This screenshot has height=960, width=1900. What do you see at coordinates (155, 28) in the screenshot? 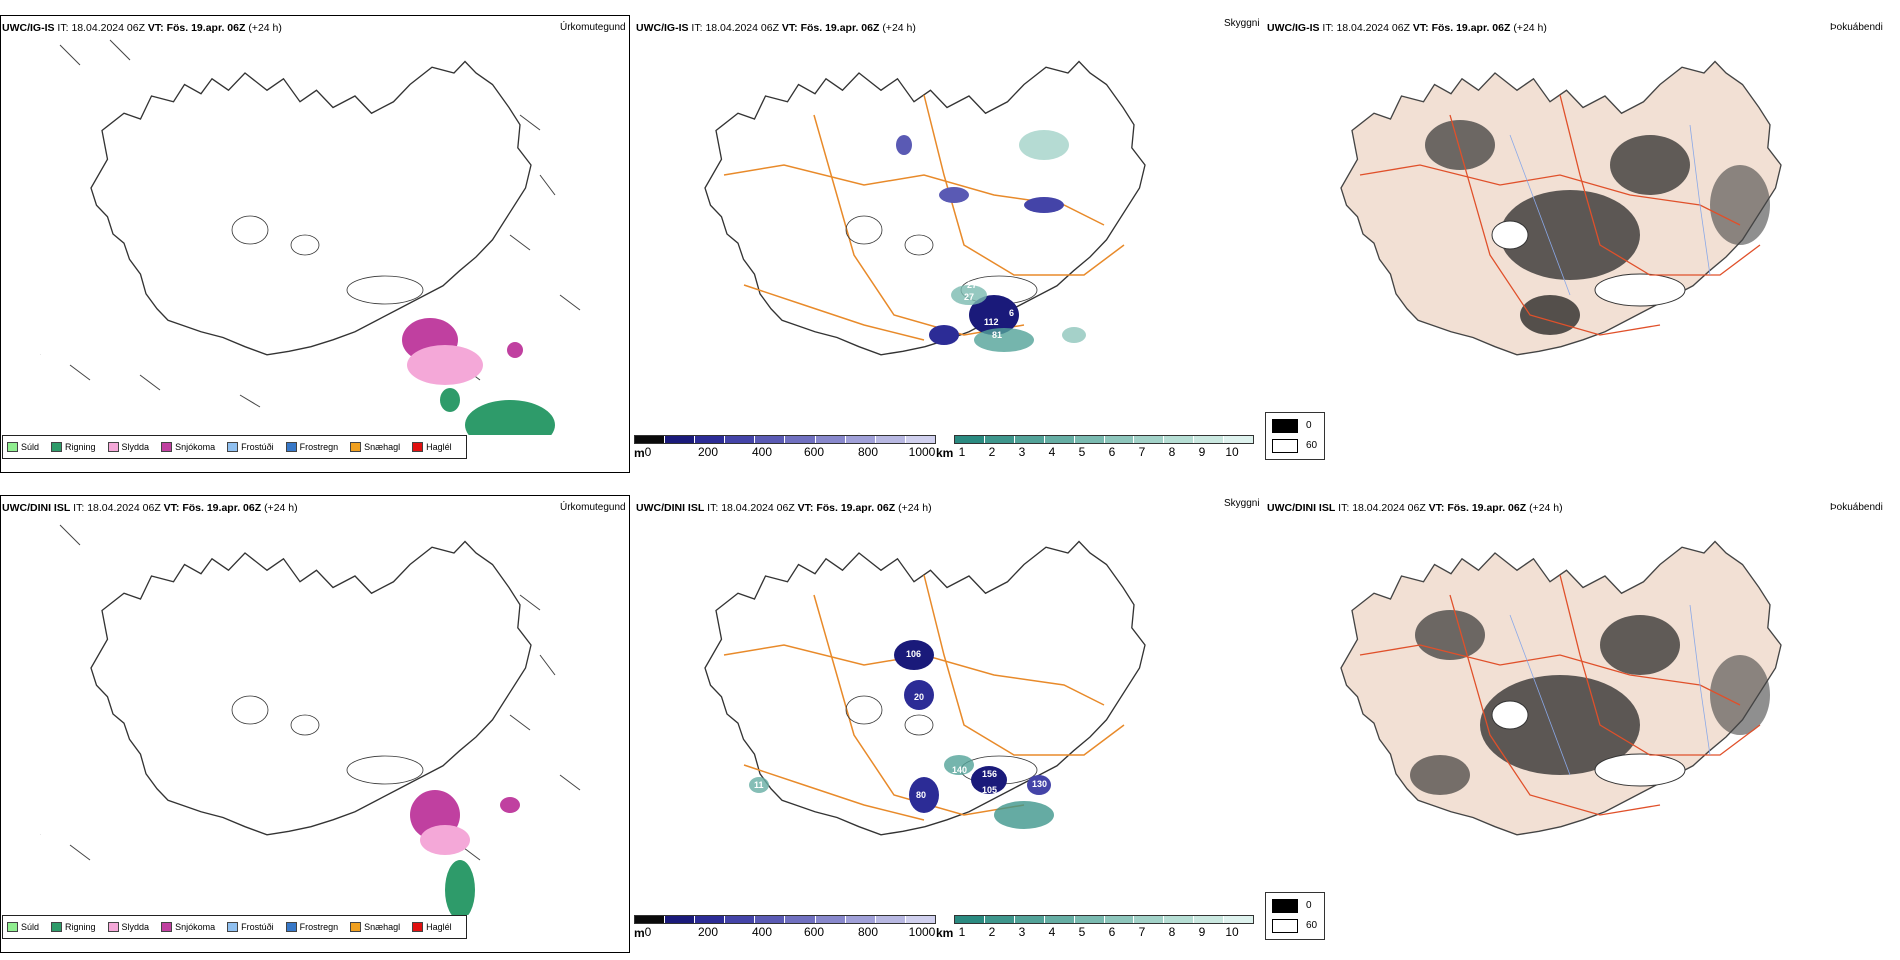
I see `vt-label: VT:` at bounding box center [155, 28].